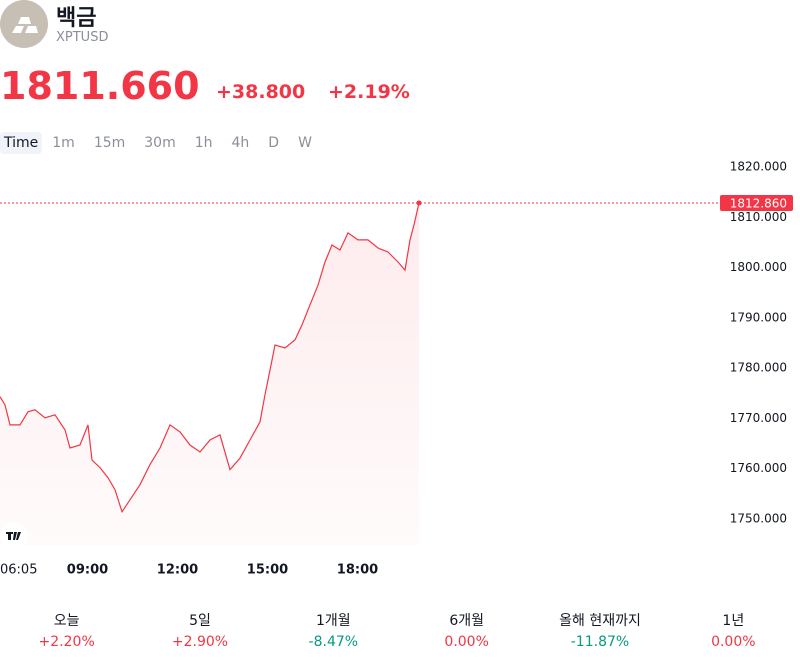 This screenshot has width=800, height=660. I want to click on y-tick-label: 1780.000, so click(758, 368).